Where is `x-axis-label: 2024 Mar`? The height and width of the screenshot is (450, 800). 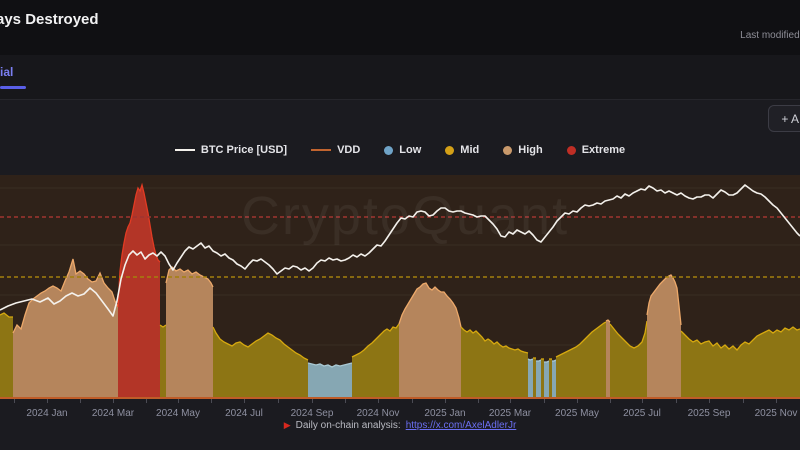
x-axis-label: 2024 Mar is located at coordinates (113, 413).